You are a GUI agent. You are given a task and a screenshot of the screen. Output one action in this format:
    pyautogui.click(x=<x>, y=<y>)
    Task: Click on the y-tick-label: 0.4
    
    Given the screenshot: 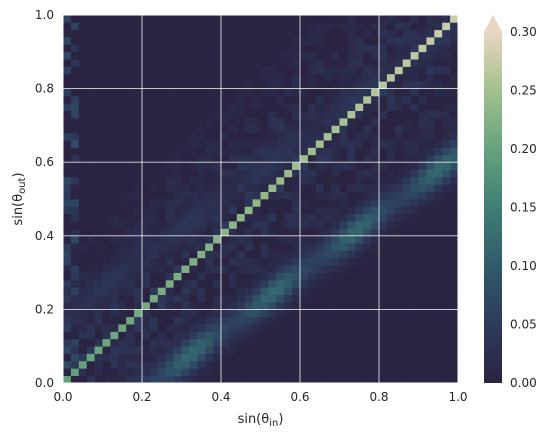 What is the action you would take?
    pyautogui.click(x=44, y=236)
    